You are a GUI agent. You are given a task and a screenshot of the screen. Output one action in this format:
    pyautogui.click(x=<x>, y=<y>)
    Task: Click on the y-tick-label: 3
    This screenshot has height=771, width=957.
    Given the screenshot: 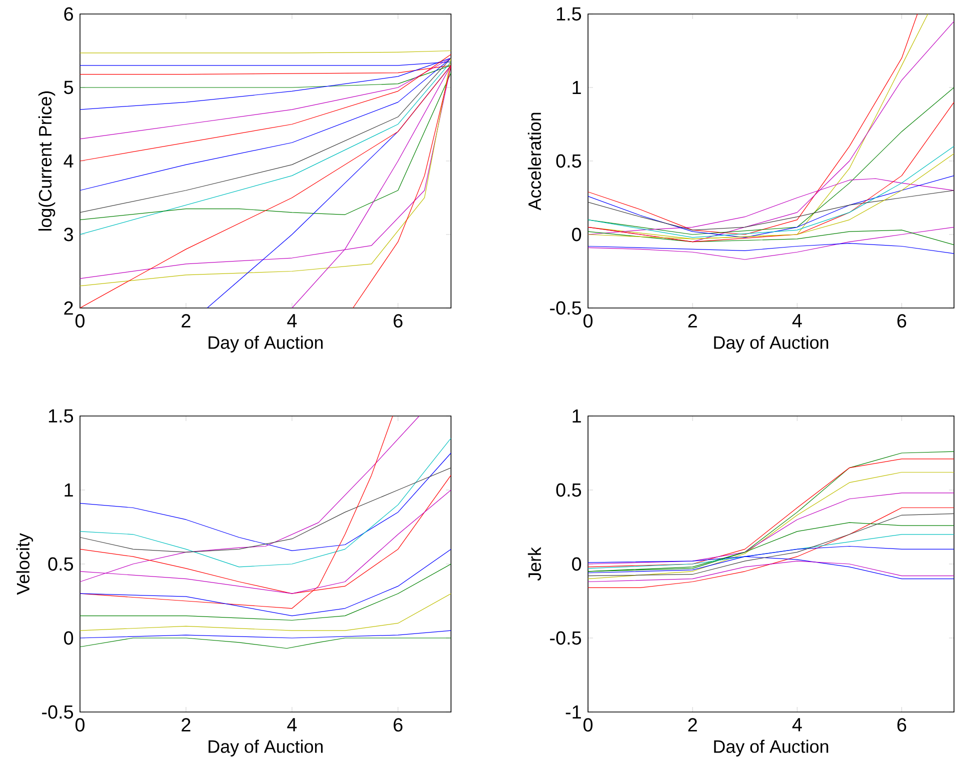 What is the action you would take?
    pyautogui.click(x=68, y=235)
    